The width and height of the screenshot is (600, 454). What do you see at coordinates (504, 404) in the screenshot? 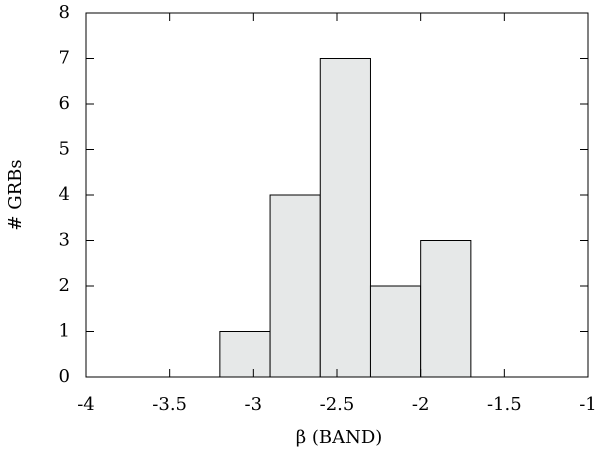
I see `x-tick-label: -1.5` at bounding box center [504, 404].